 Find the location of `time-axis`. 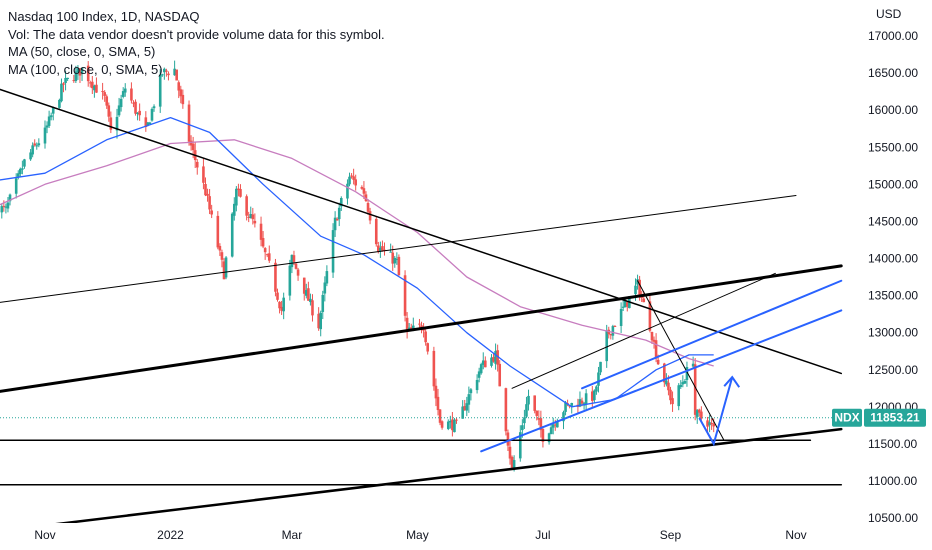

time-axis is located at coordinates (466, 536).